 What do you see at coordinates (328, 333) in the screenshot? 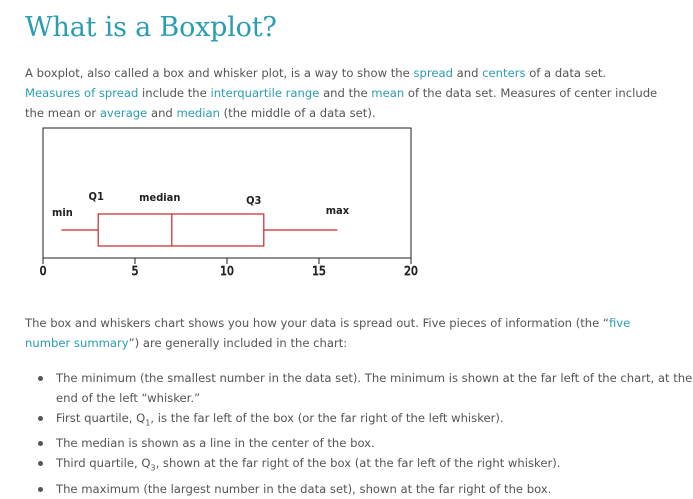
I see `five-number-summary-link: five number summary` at bounding box center [328, 333].